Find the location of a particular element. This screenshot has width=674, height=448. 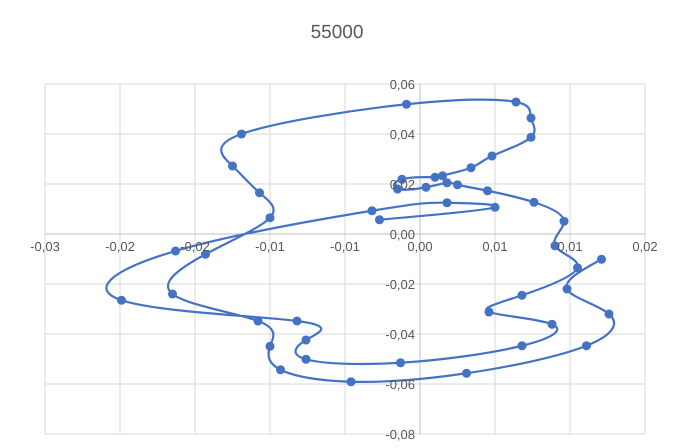

y-tick-label: 0,04 is located at coordinates (402, 134).